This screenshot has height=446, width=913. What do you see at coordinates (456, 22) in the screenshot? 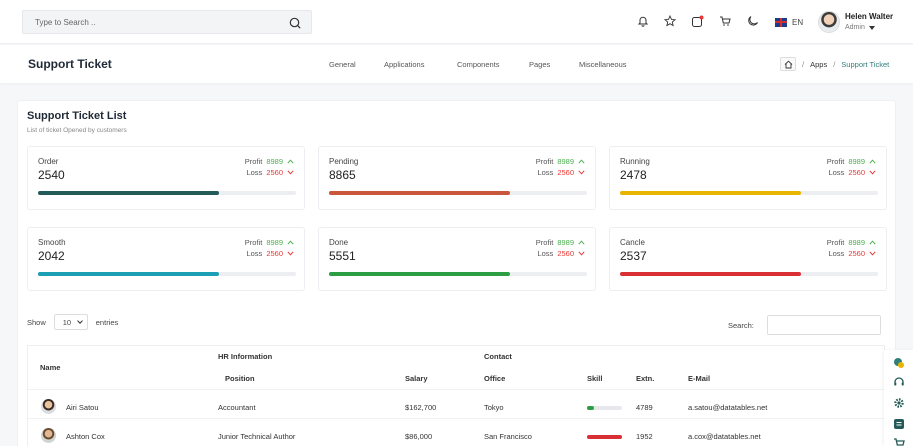
I see `top-header: EN Helen Walter Admin` at bounding box center [456, 22].